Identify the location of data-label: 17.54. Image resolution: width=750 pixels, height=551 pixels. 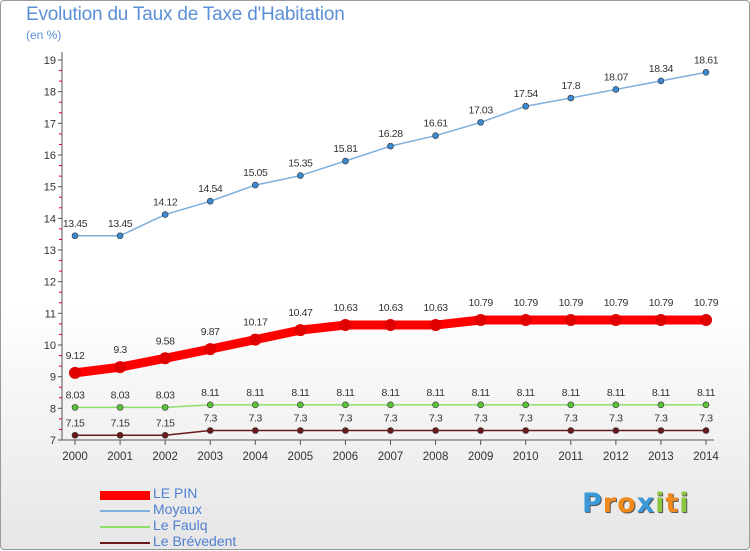
(526, 94).